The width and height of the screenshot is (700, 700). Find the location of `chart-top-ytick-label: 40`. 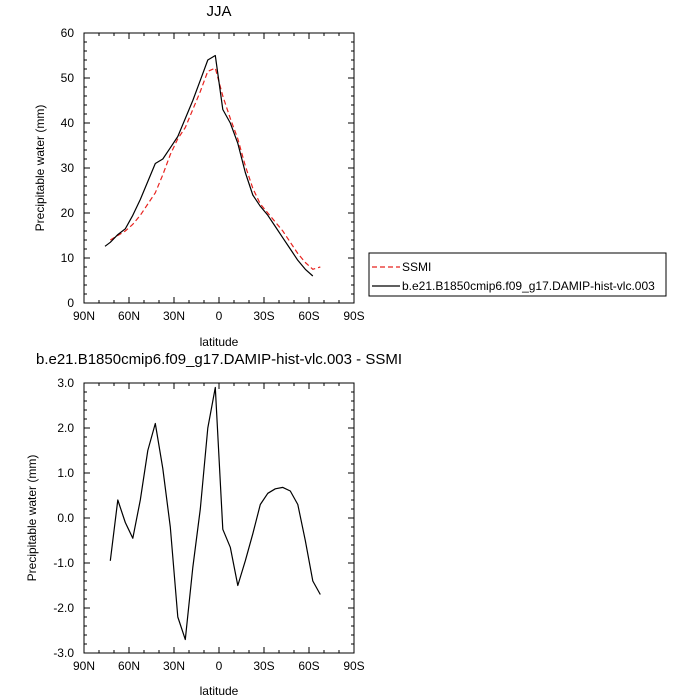

chart-top-ytick-label: 40 is located at coordinates (68, 123).